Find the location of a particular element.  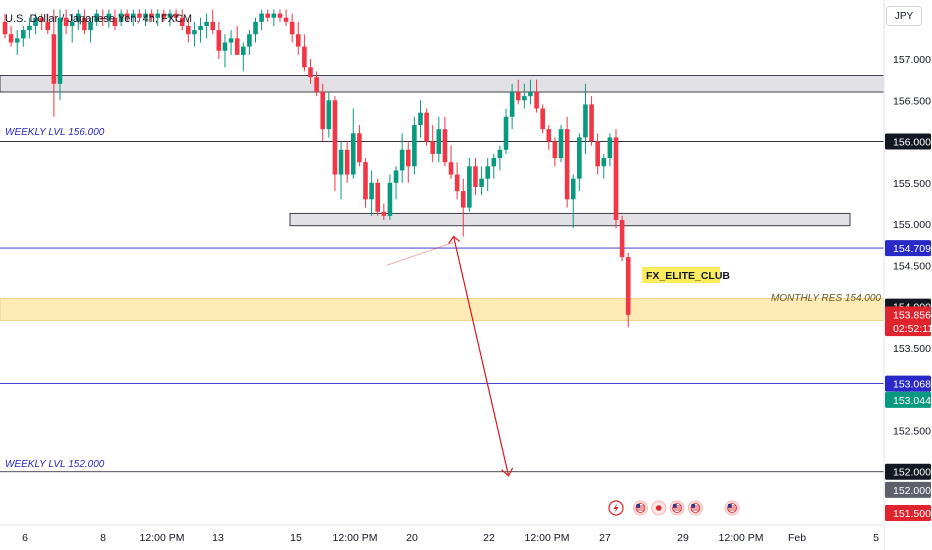

price-tick-label: 155.000 is located at coordinates (912, 225).